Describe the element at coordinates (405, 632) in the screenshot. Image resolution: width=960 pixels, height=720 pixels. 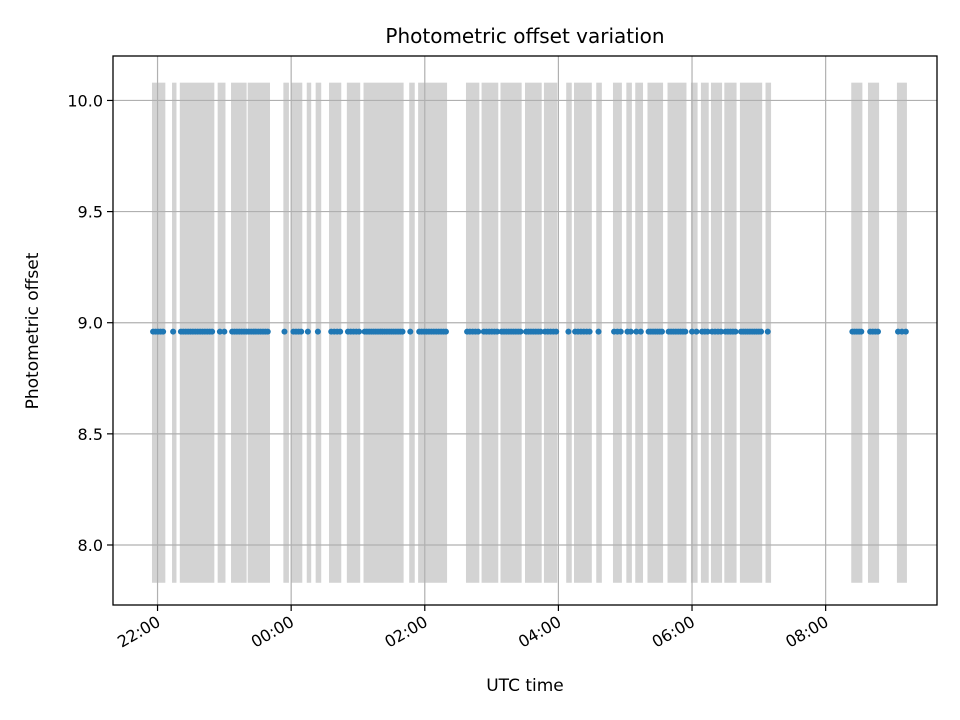
I see `x-tick-label: 02:00` at that location.